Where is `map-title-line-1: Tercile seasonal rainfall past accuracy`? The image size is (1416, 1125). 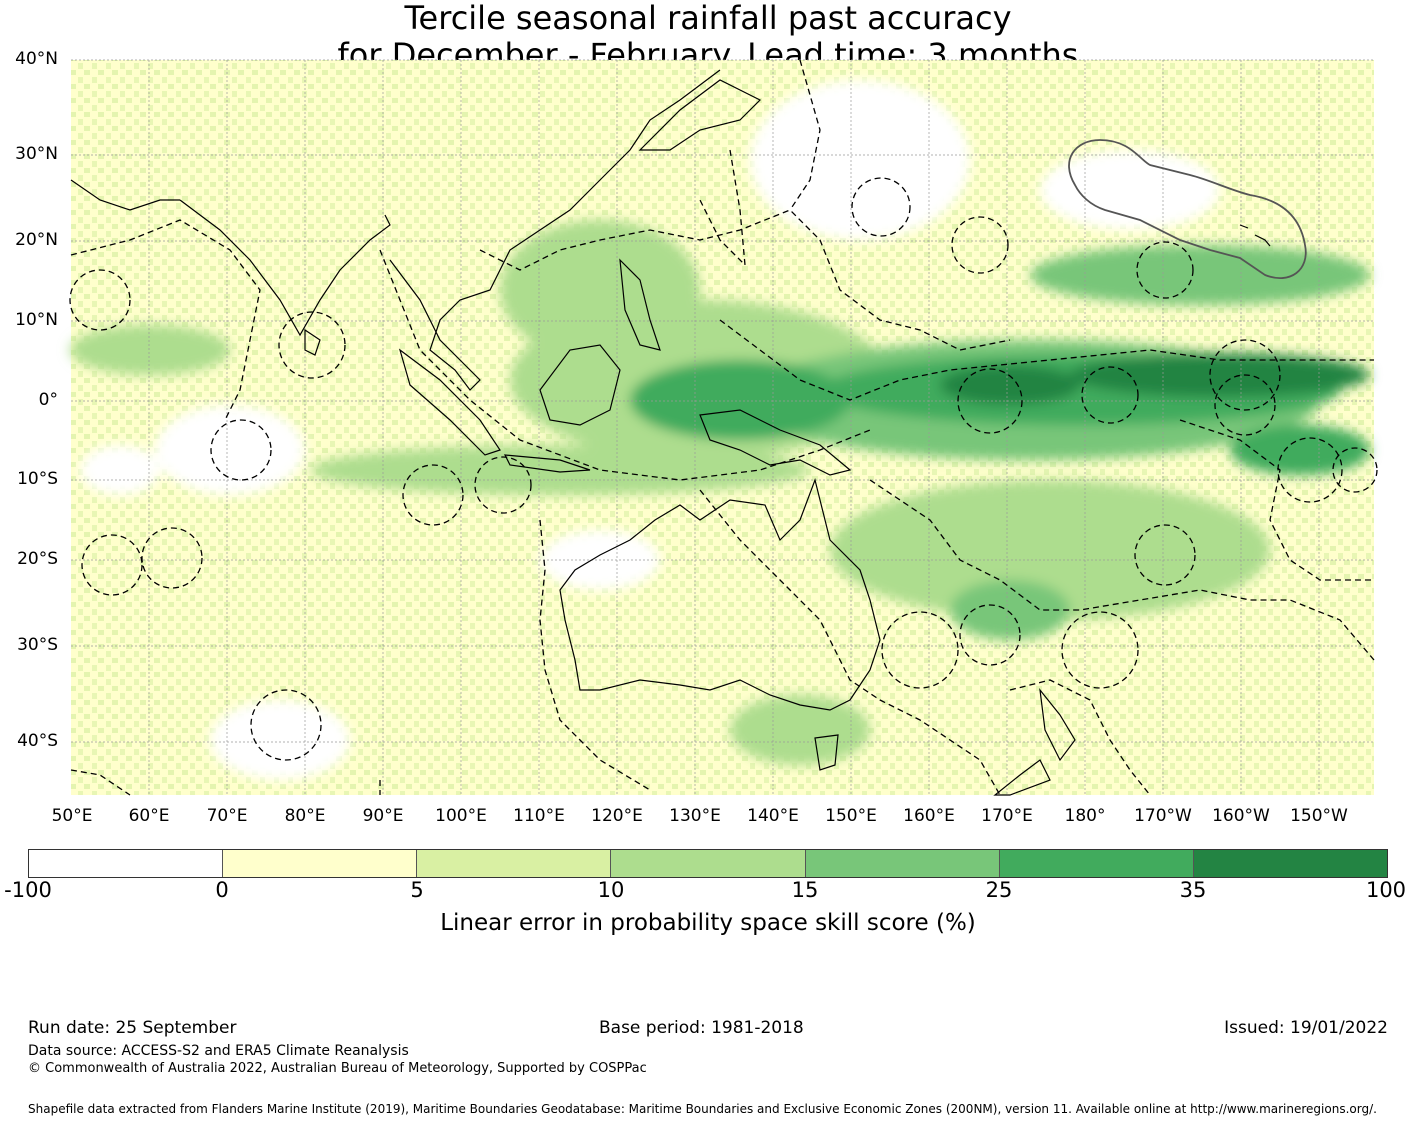
map-title-line-1: Tercile seasonal rainfall past accuracy is located at coordinates (708, 18).